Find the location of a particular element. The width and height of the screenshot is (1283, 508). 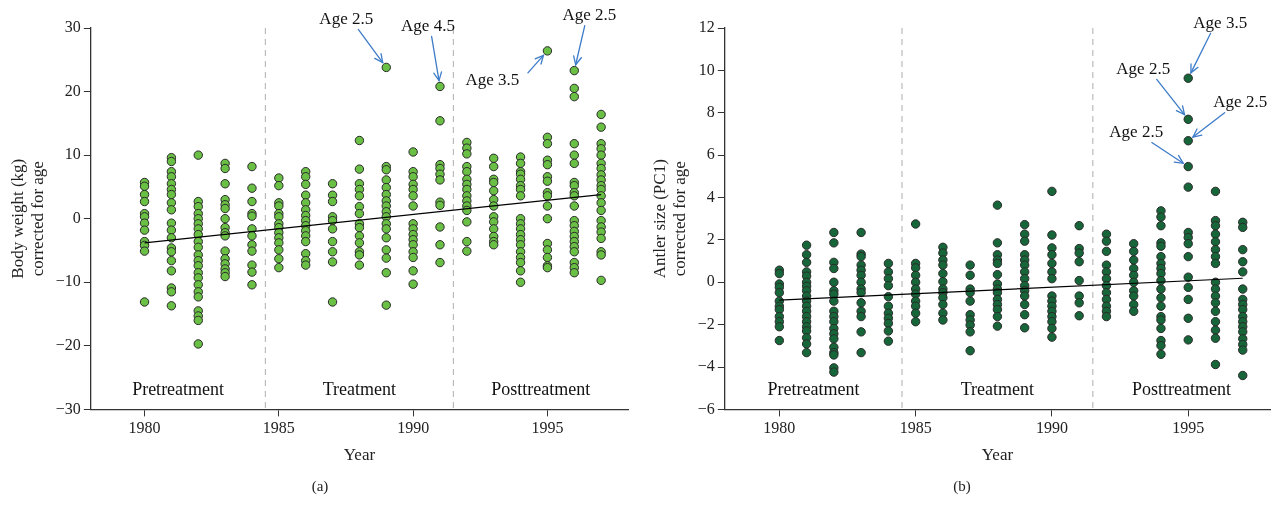

y-tick-label: 2 is located at coordinates (710, 239).